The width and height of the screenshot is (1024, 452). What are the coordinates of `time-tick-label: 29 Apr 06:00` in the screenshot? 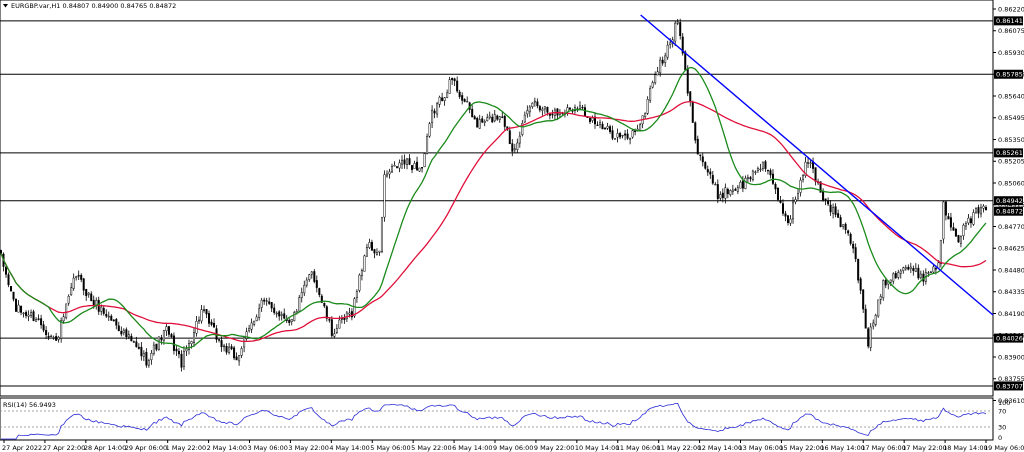 It's located at (146, 448).